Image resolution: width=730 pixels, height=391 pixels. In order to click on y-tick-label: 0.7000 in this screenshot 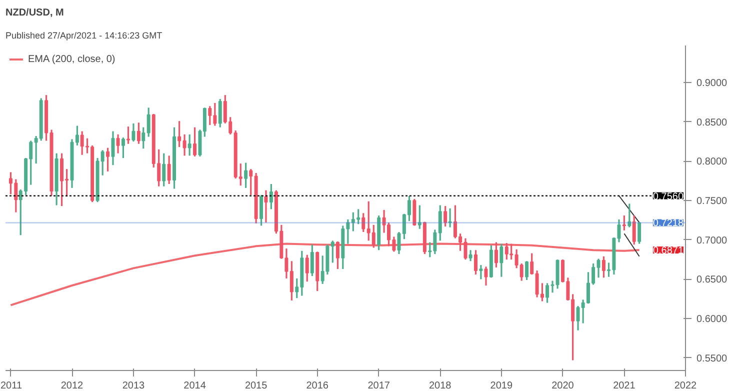, I will do `click(712, 240)`.